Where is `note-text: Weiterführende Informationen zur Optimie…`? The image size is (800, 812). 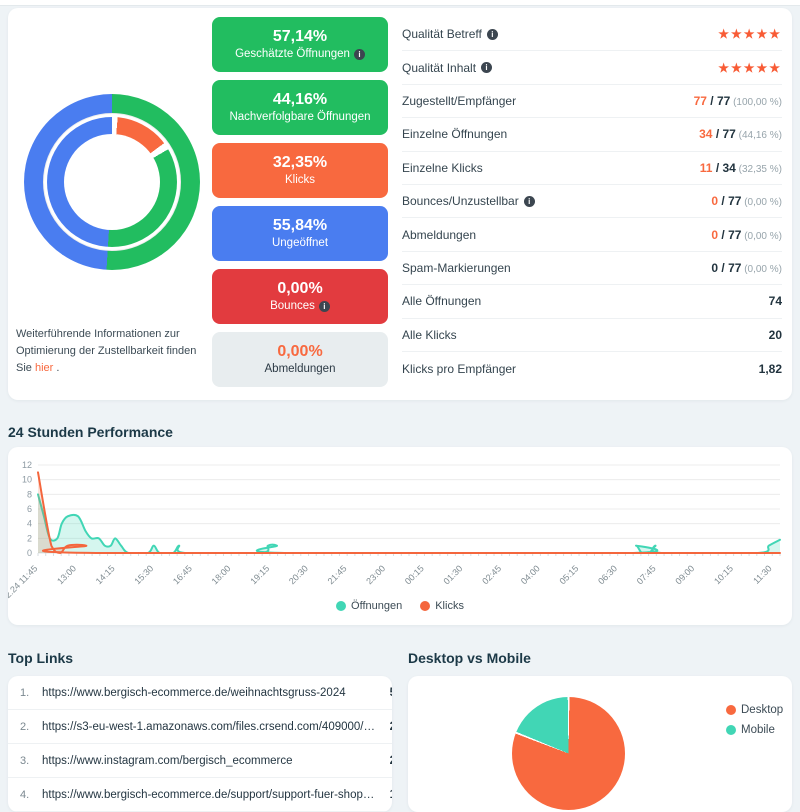 note-text: Weiterführende Informationen zur Optimie… is located at coordinates (106, 351).